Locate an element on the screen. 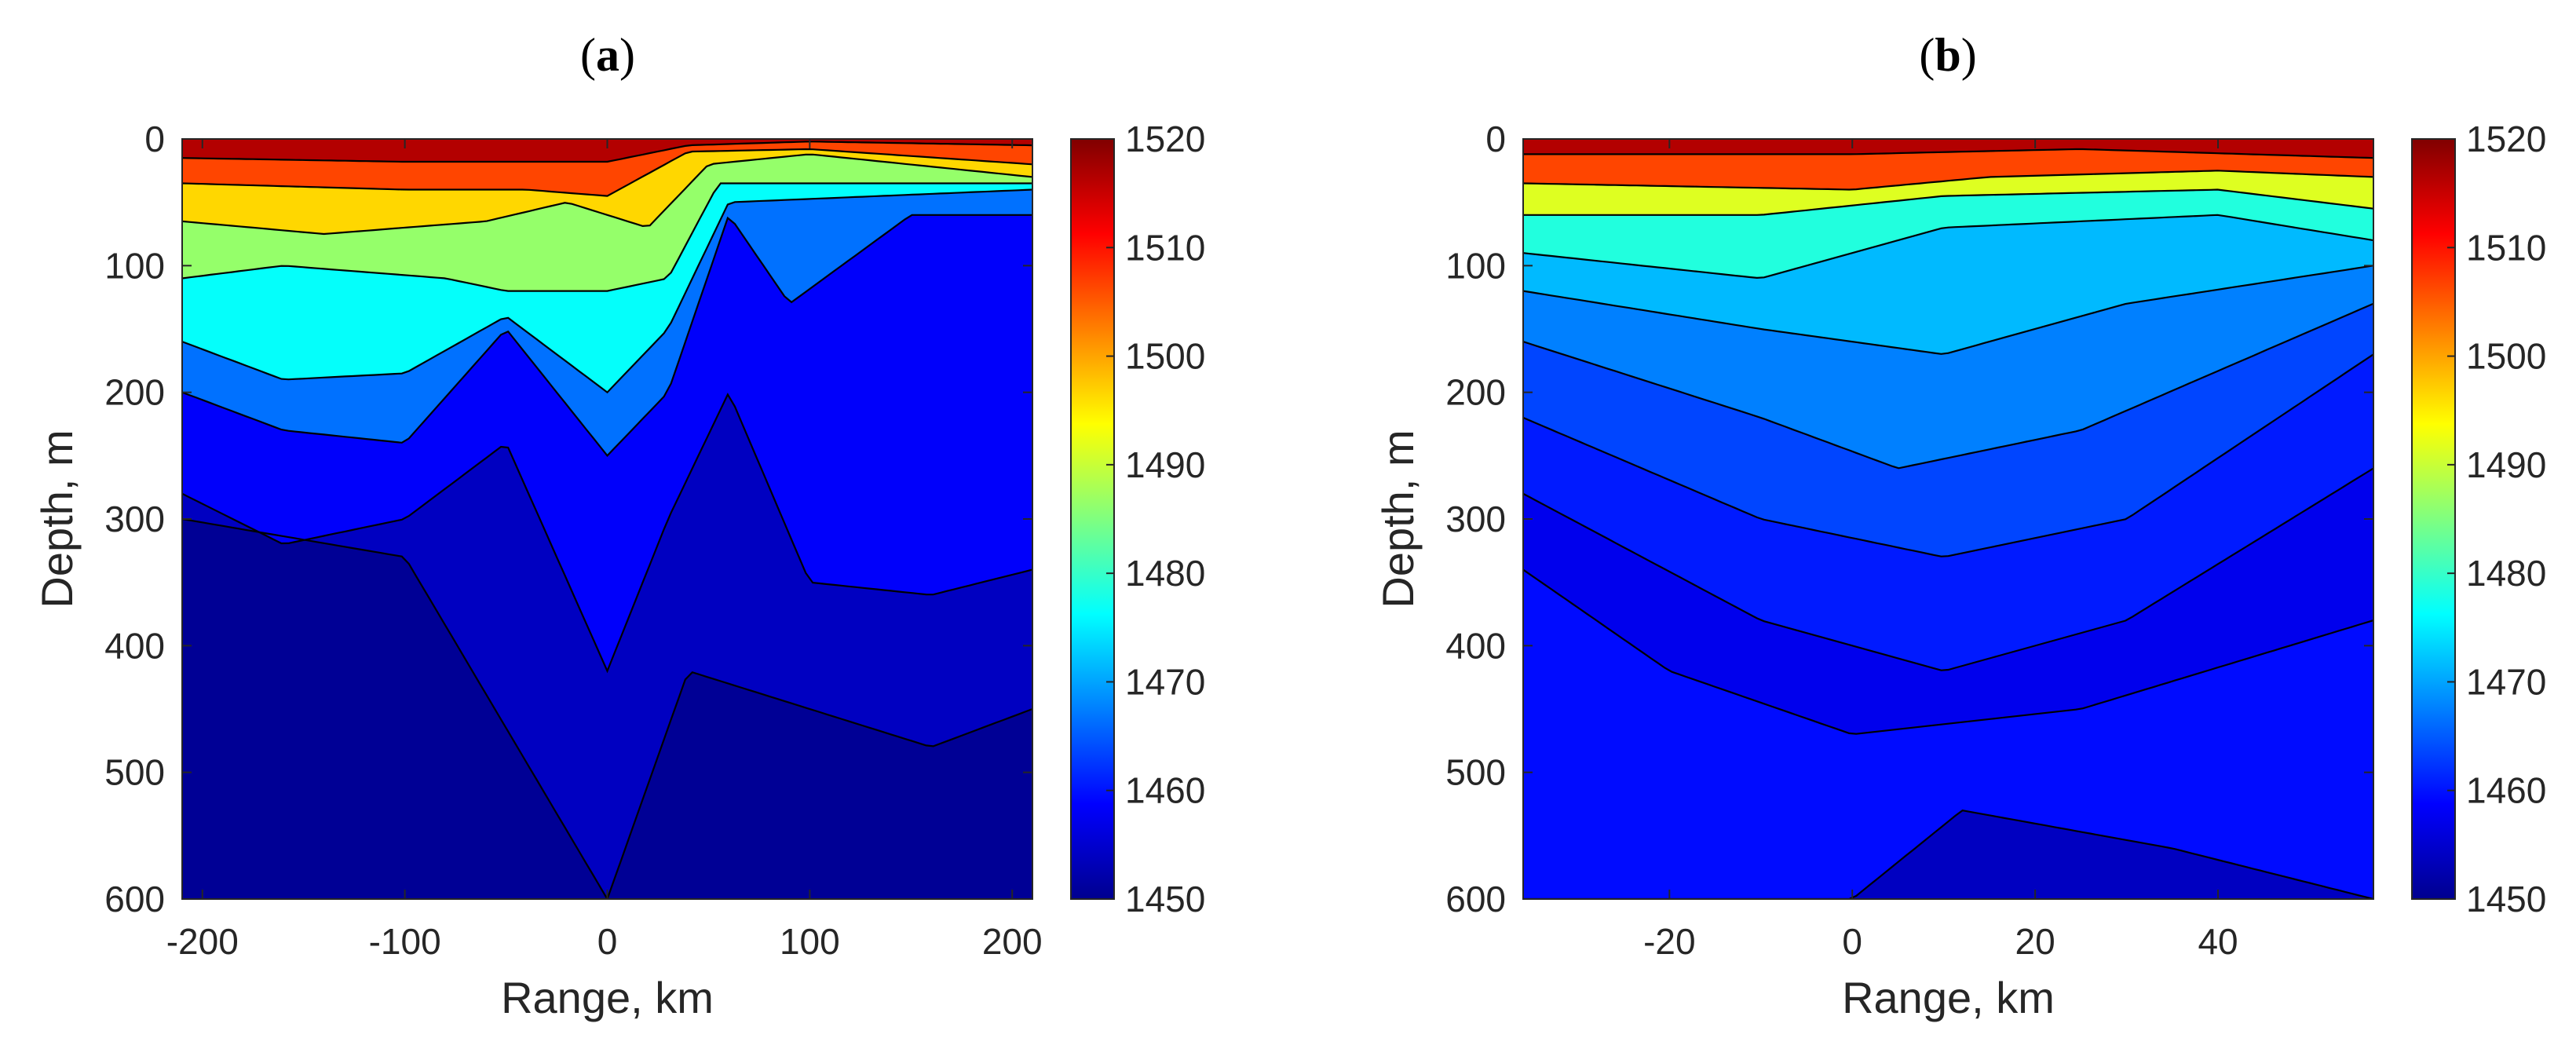  x-tick-label: -20 is located at coordinates (1669, 941).